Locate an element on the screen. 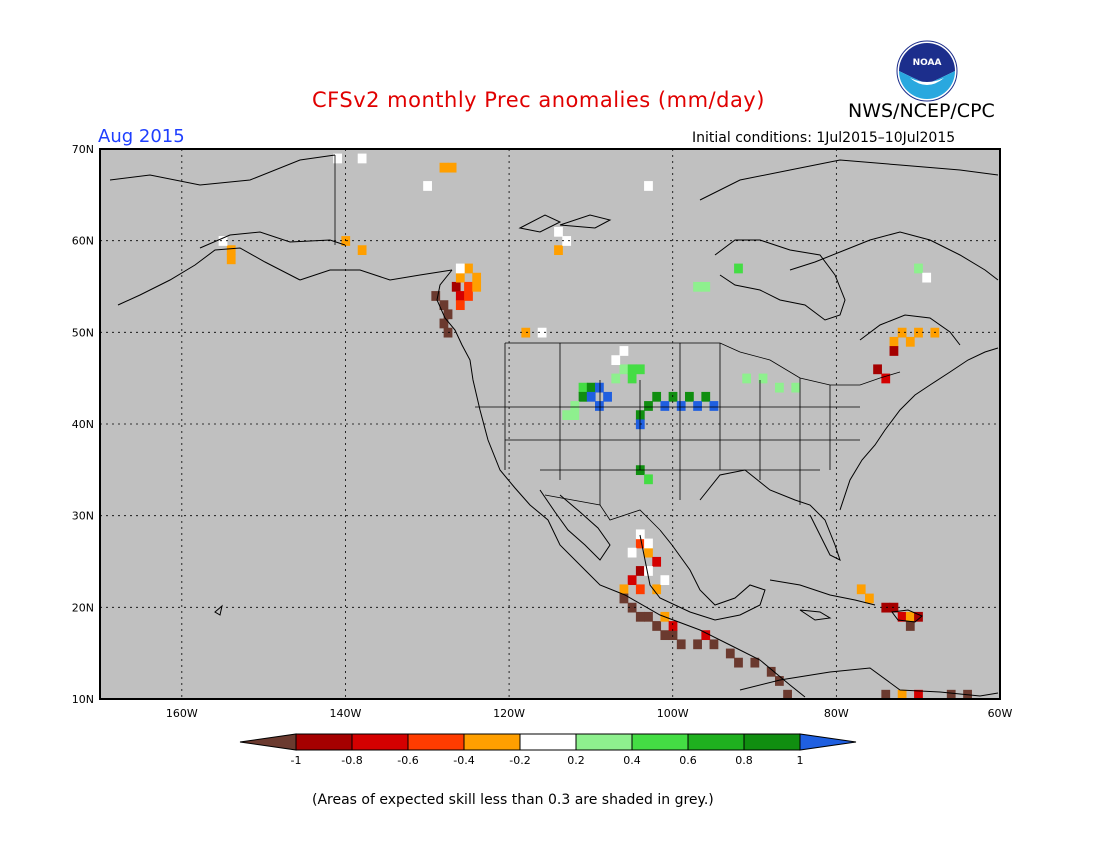  lon-label: 120W is located at coordinates (509, 713).